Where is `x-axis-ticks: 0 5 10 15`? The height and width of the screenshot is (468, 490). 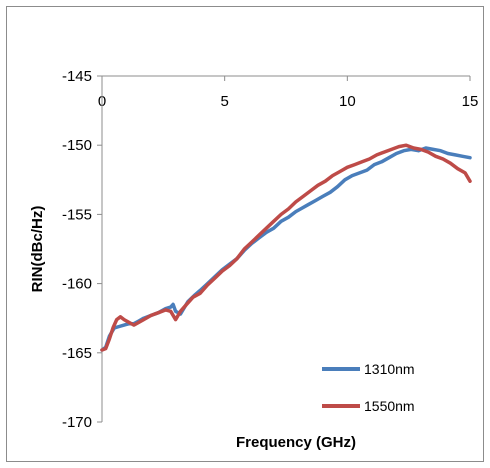
x-axis-ticks: 0 5 10 15 is located at coordinates (288, 93).